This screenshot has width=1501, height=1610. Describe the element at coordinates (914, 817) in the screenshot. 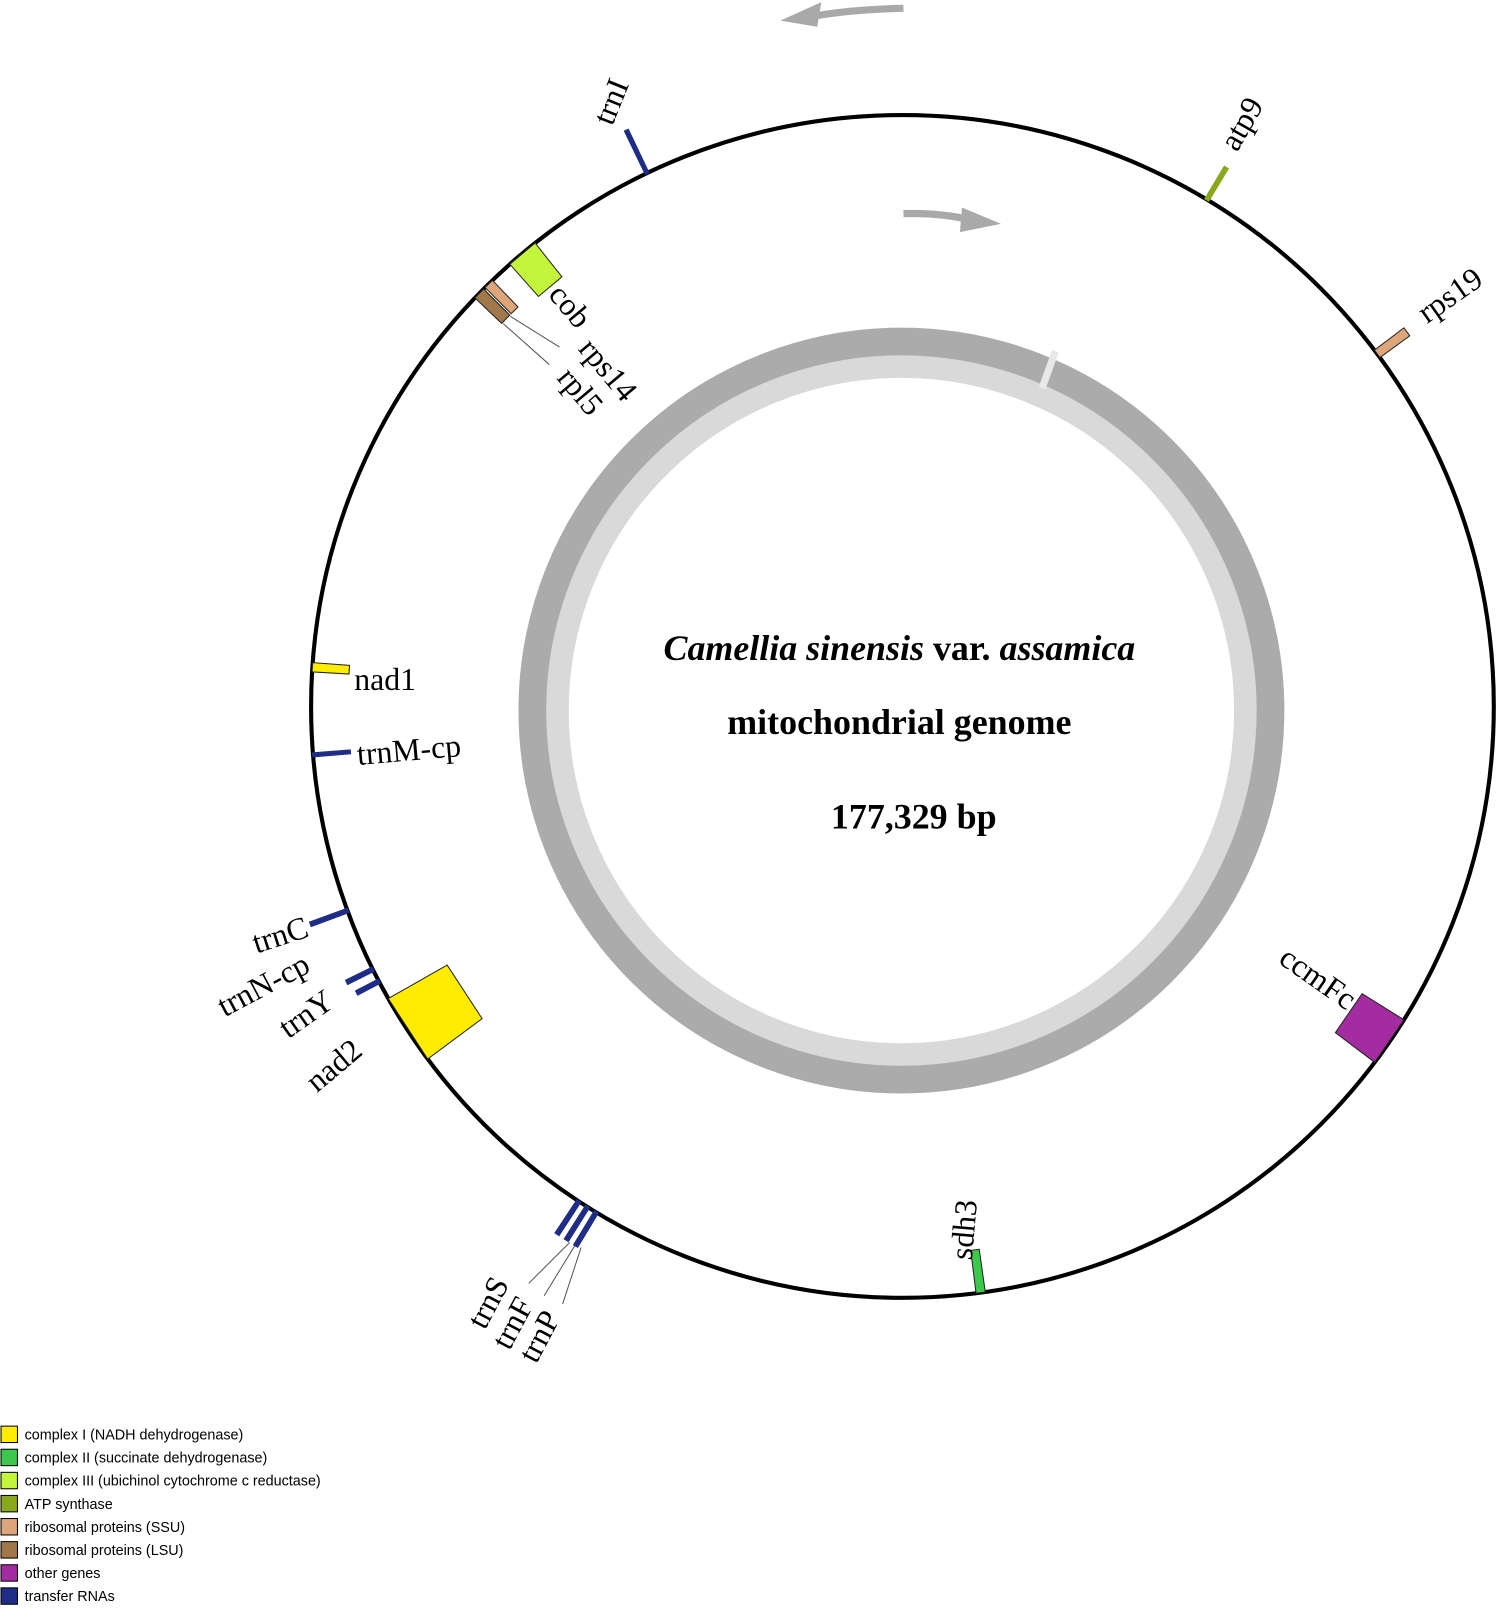

I see `genome-size: 177,329 bp` at that location.